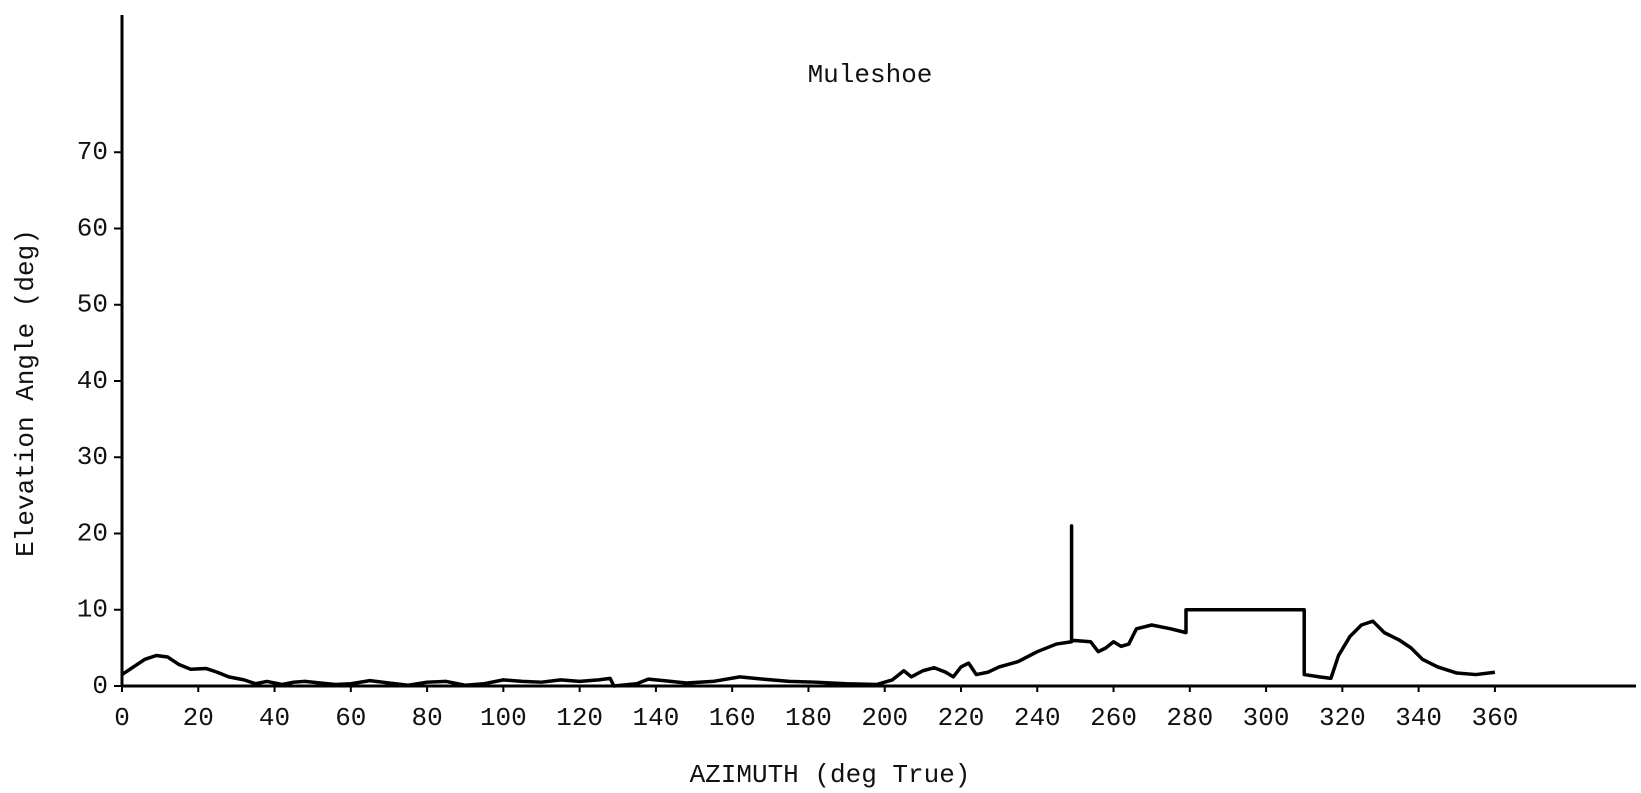  Describe the element at coordinates (1189, 718) in the screenshot. I see `x-tick-label: 280` at that location.